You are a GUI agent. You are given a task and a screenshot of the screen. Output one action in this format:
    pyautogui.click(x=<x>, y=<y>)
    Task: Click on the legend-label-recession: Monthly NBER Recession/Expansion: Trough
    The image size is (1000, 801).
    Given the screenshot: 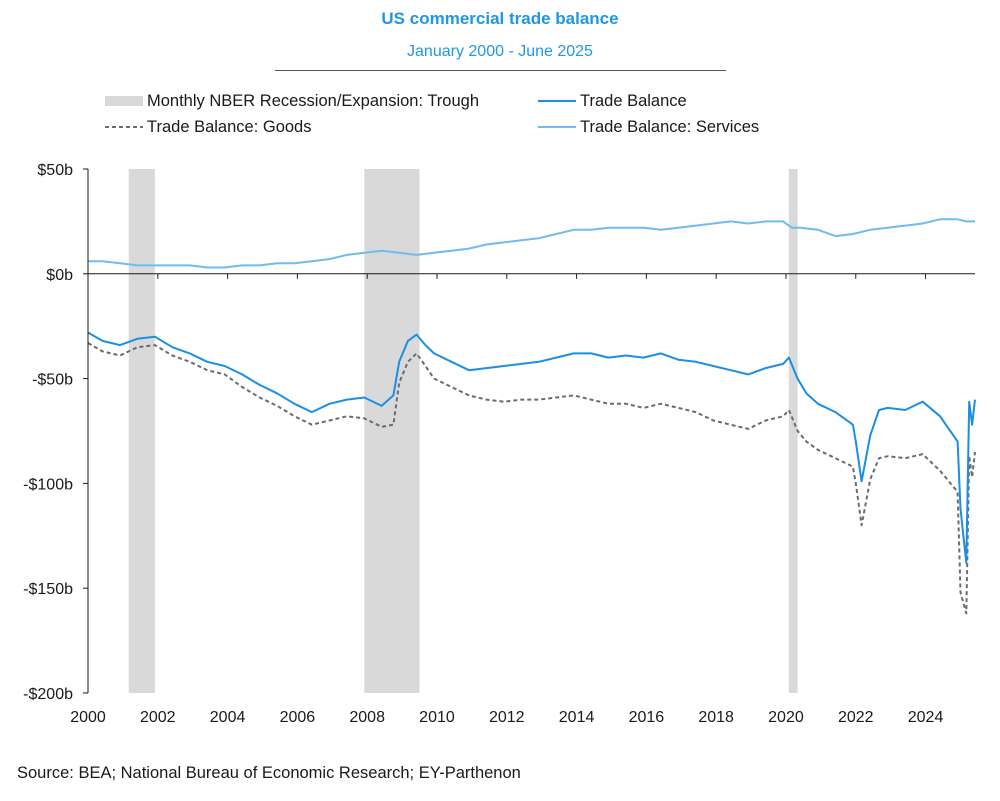 What is the action you would take?
    pyautogui.click(x=313, y=101)
    